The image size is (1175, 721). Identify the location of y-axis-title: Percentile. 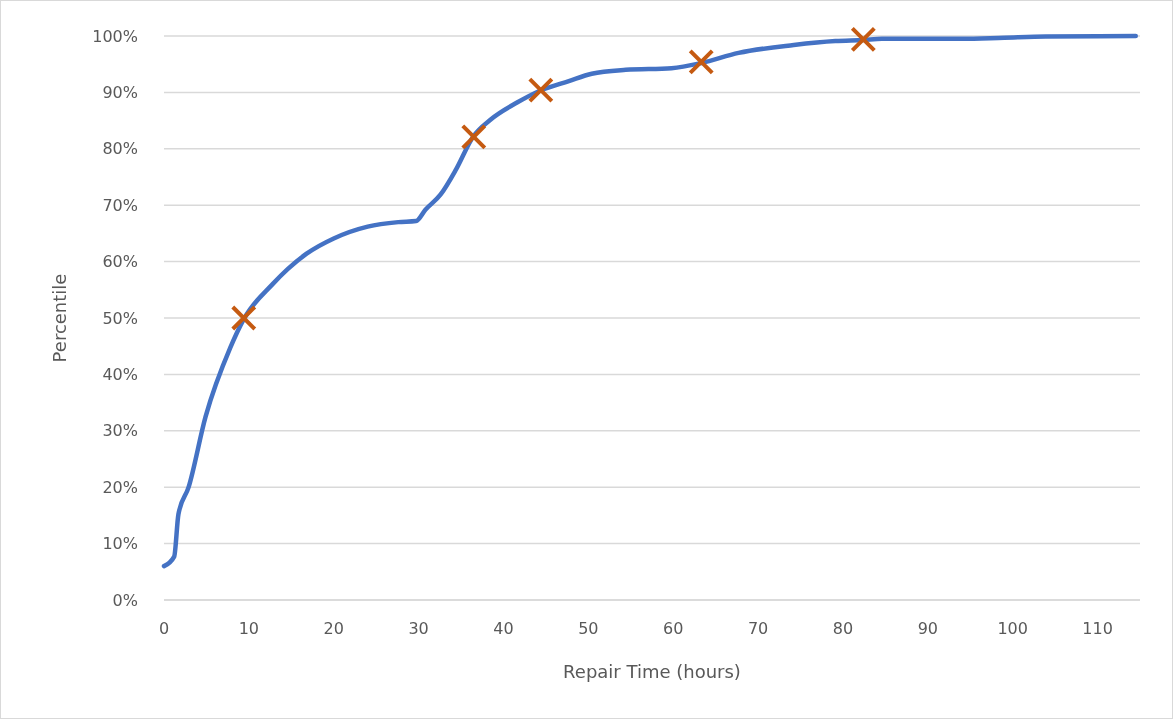
(59, 318).